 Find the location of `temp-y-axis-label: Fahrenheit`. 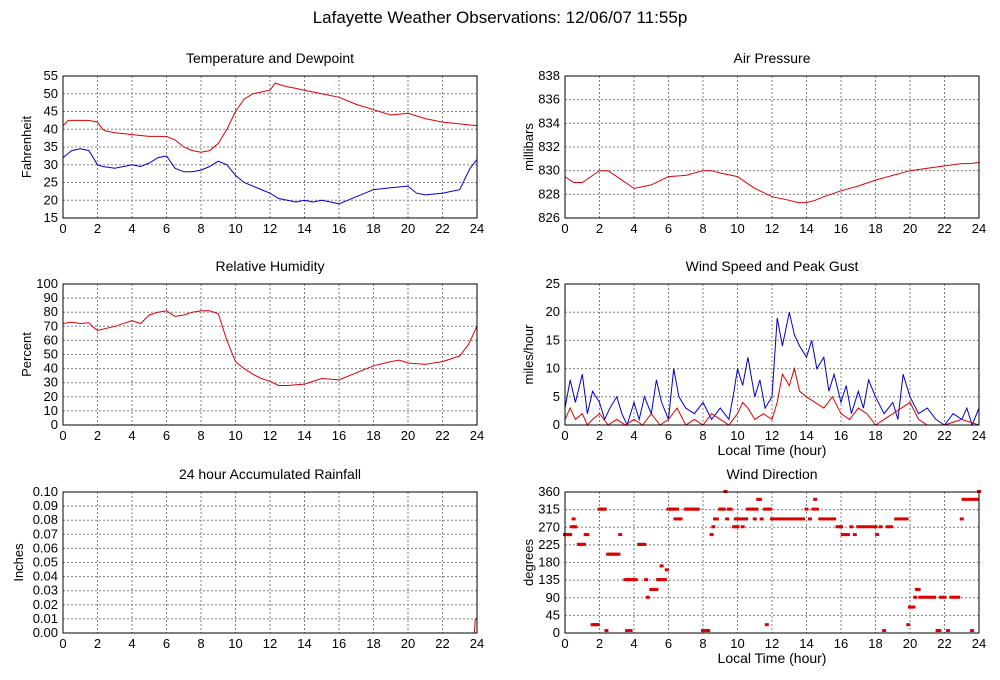

temp-y-axis-label: Fahrenheit is located at coordinates (26, 147).